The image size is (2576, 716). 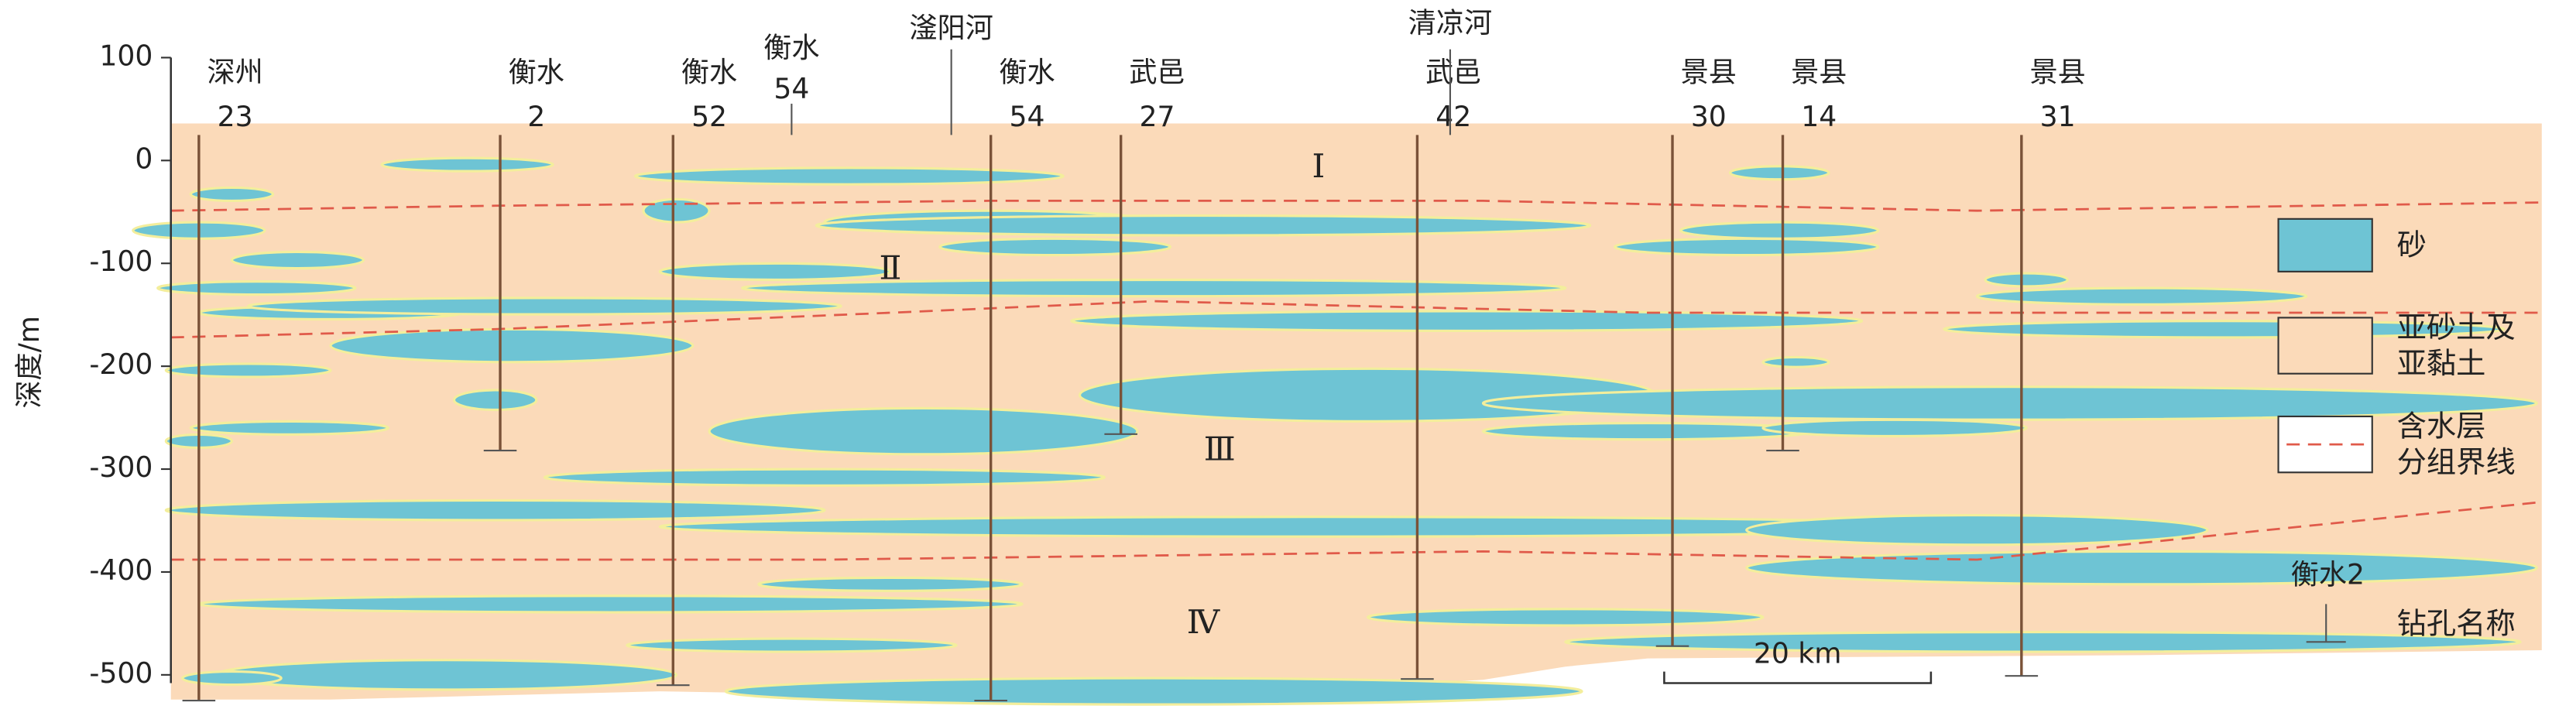 What do you see at coordinates (2456, 327) in the screenshot?
I see `legend-label: 亚砂土及` at bounding box center [2456, 327].